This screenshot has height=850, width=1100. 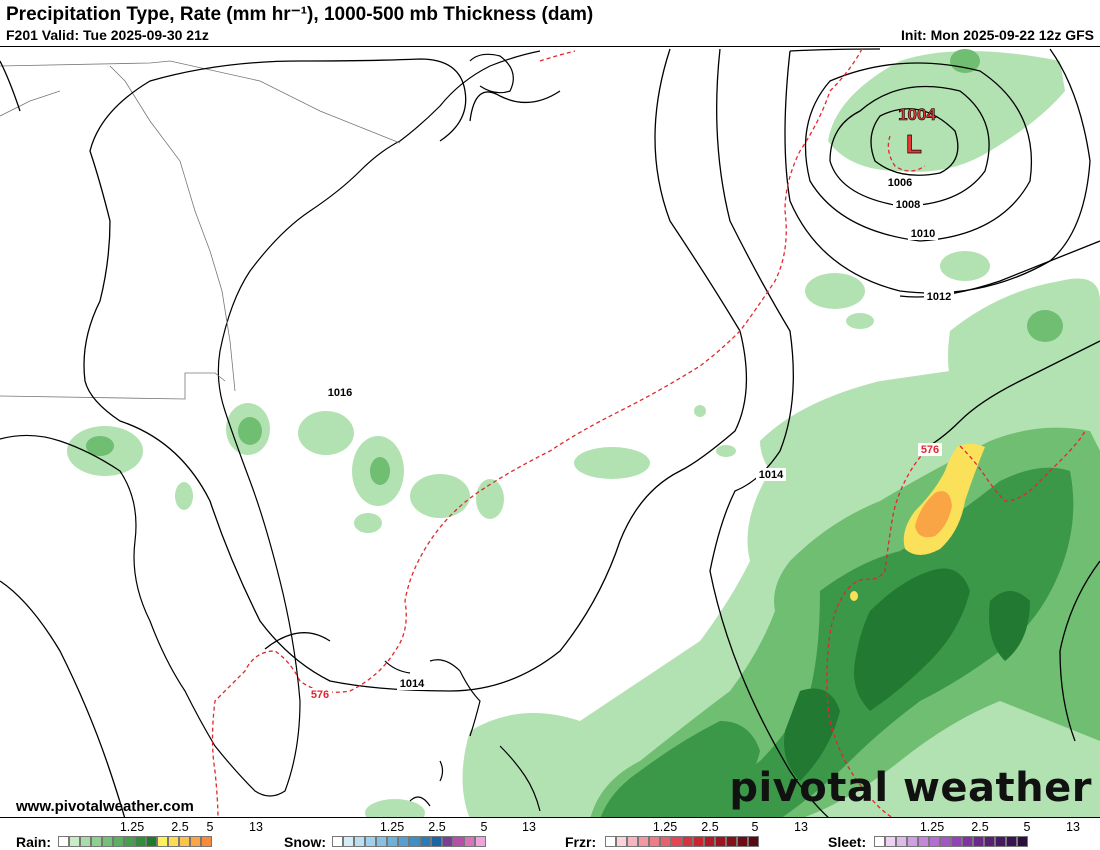 What do you see at coordinates (320, 695) in the screenshot?
I see `thickness-label-576-west: 576` at bounding box center [320, 695].